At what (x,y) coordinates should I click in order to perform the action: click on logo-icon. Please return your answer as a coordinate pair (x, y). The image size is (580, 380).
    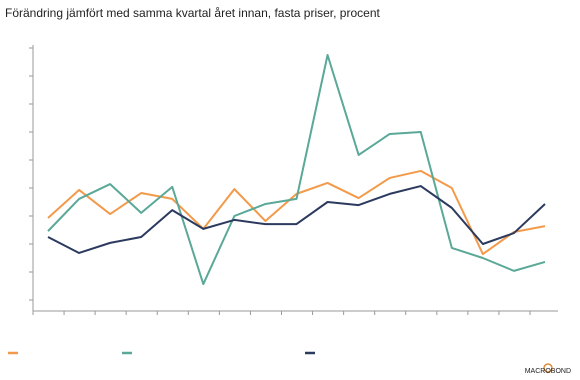
    Looking at the image, I should click on (548, 368).